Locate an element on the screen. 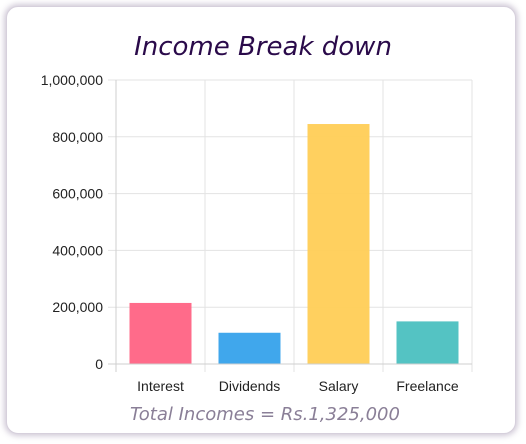  x-axis-tick-labels: Interest Dividends Salary Freelance is located at coordinates (298, 386).